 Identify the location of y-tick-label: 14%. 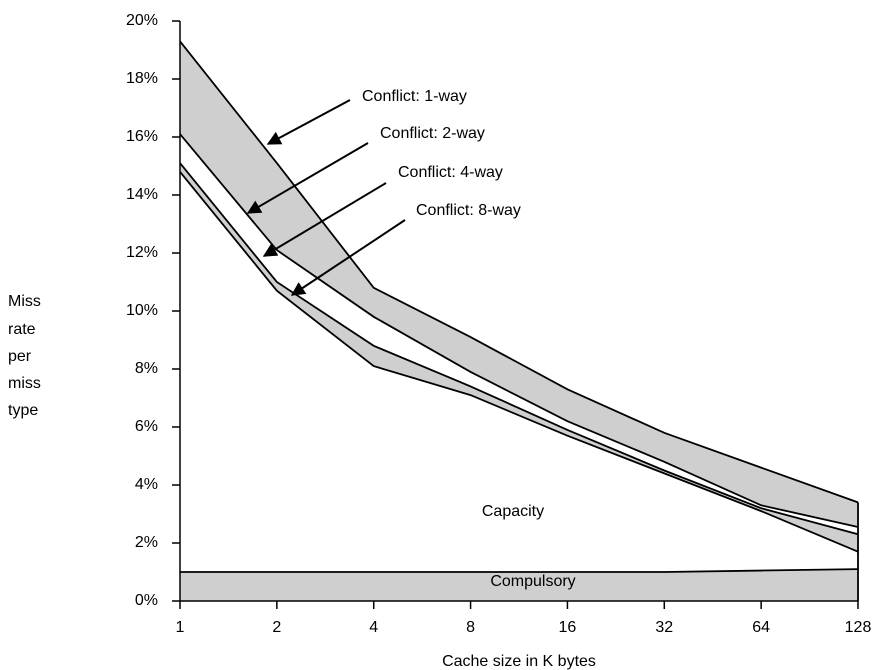
(142, 194).